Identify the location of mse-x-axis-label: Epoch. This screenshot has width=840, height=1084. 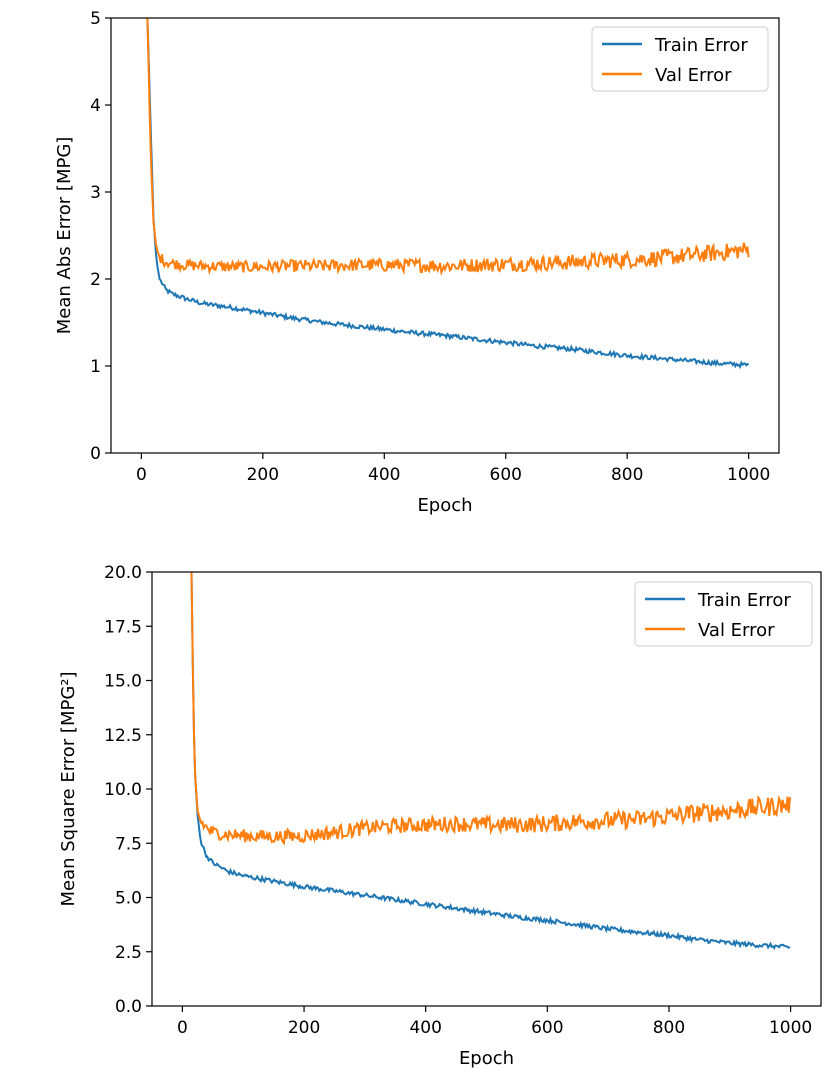
(486, 1058).